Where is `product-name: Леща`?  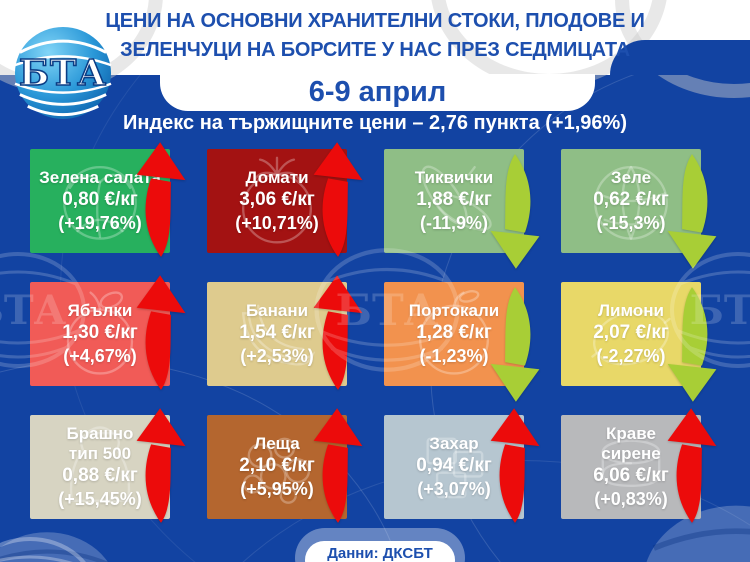 product-name: Леща is located at coordinates (277, 443).